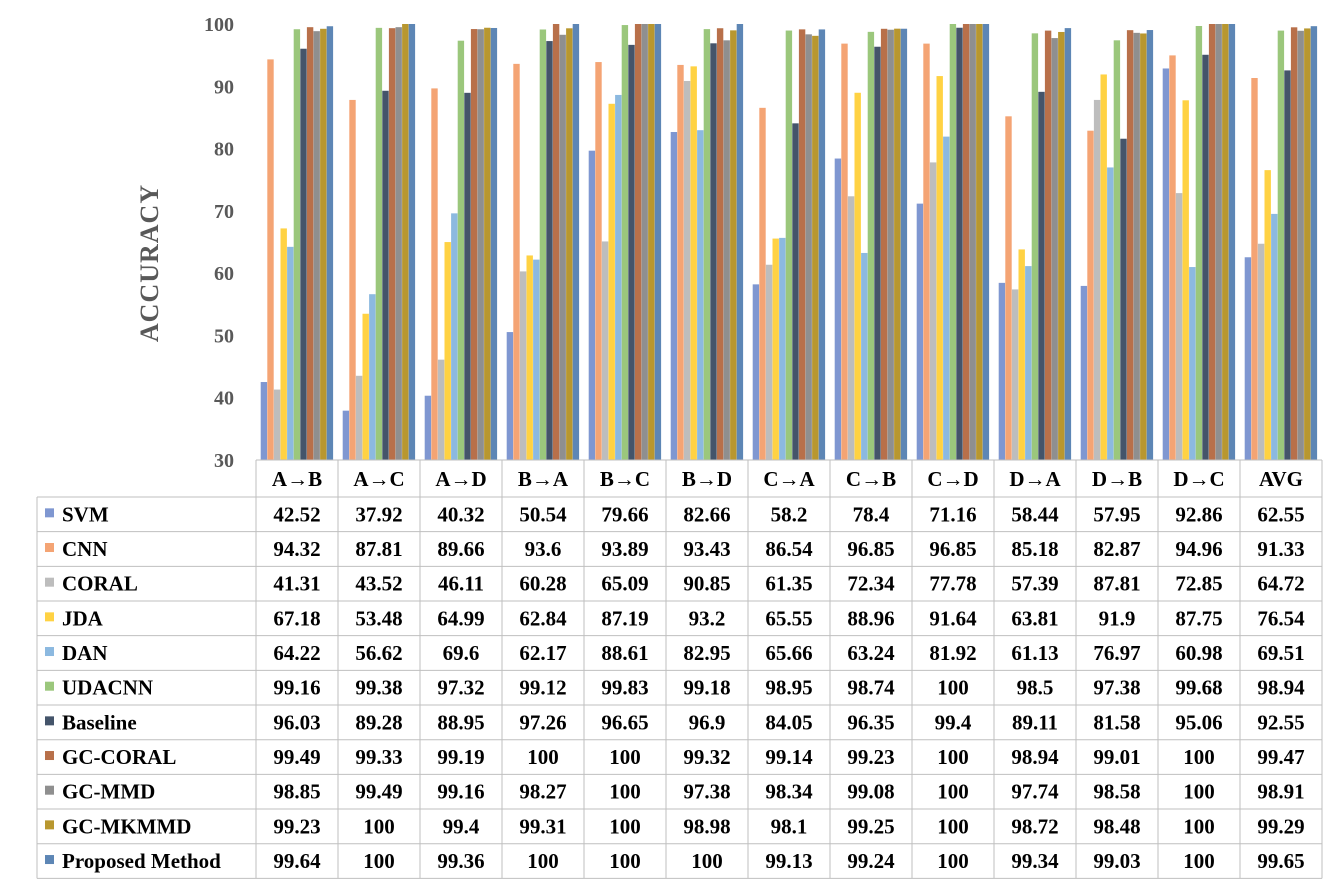  I want to click on data-value: 93.43, so click(706, 549).